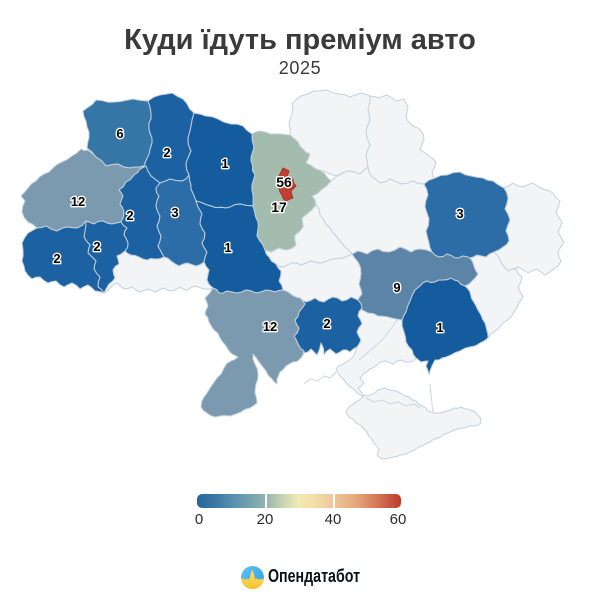 This screenshot has width=600, height=600. I want to click on svg-text: 56, so click(284, 182).